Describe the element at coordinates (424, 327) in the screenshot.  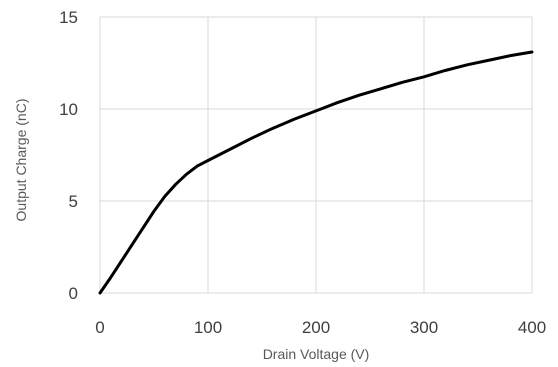
I see `x-tick-label: 300` at that location.